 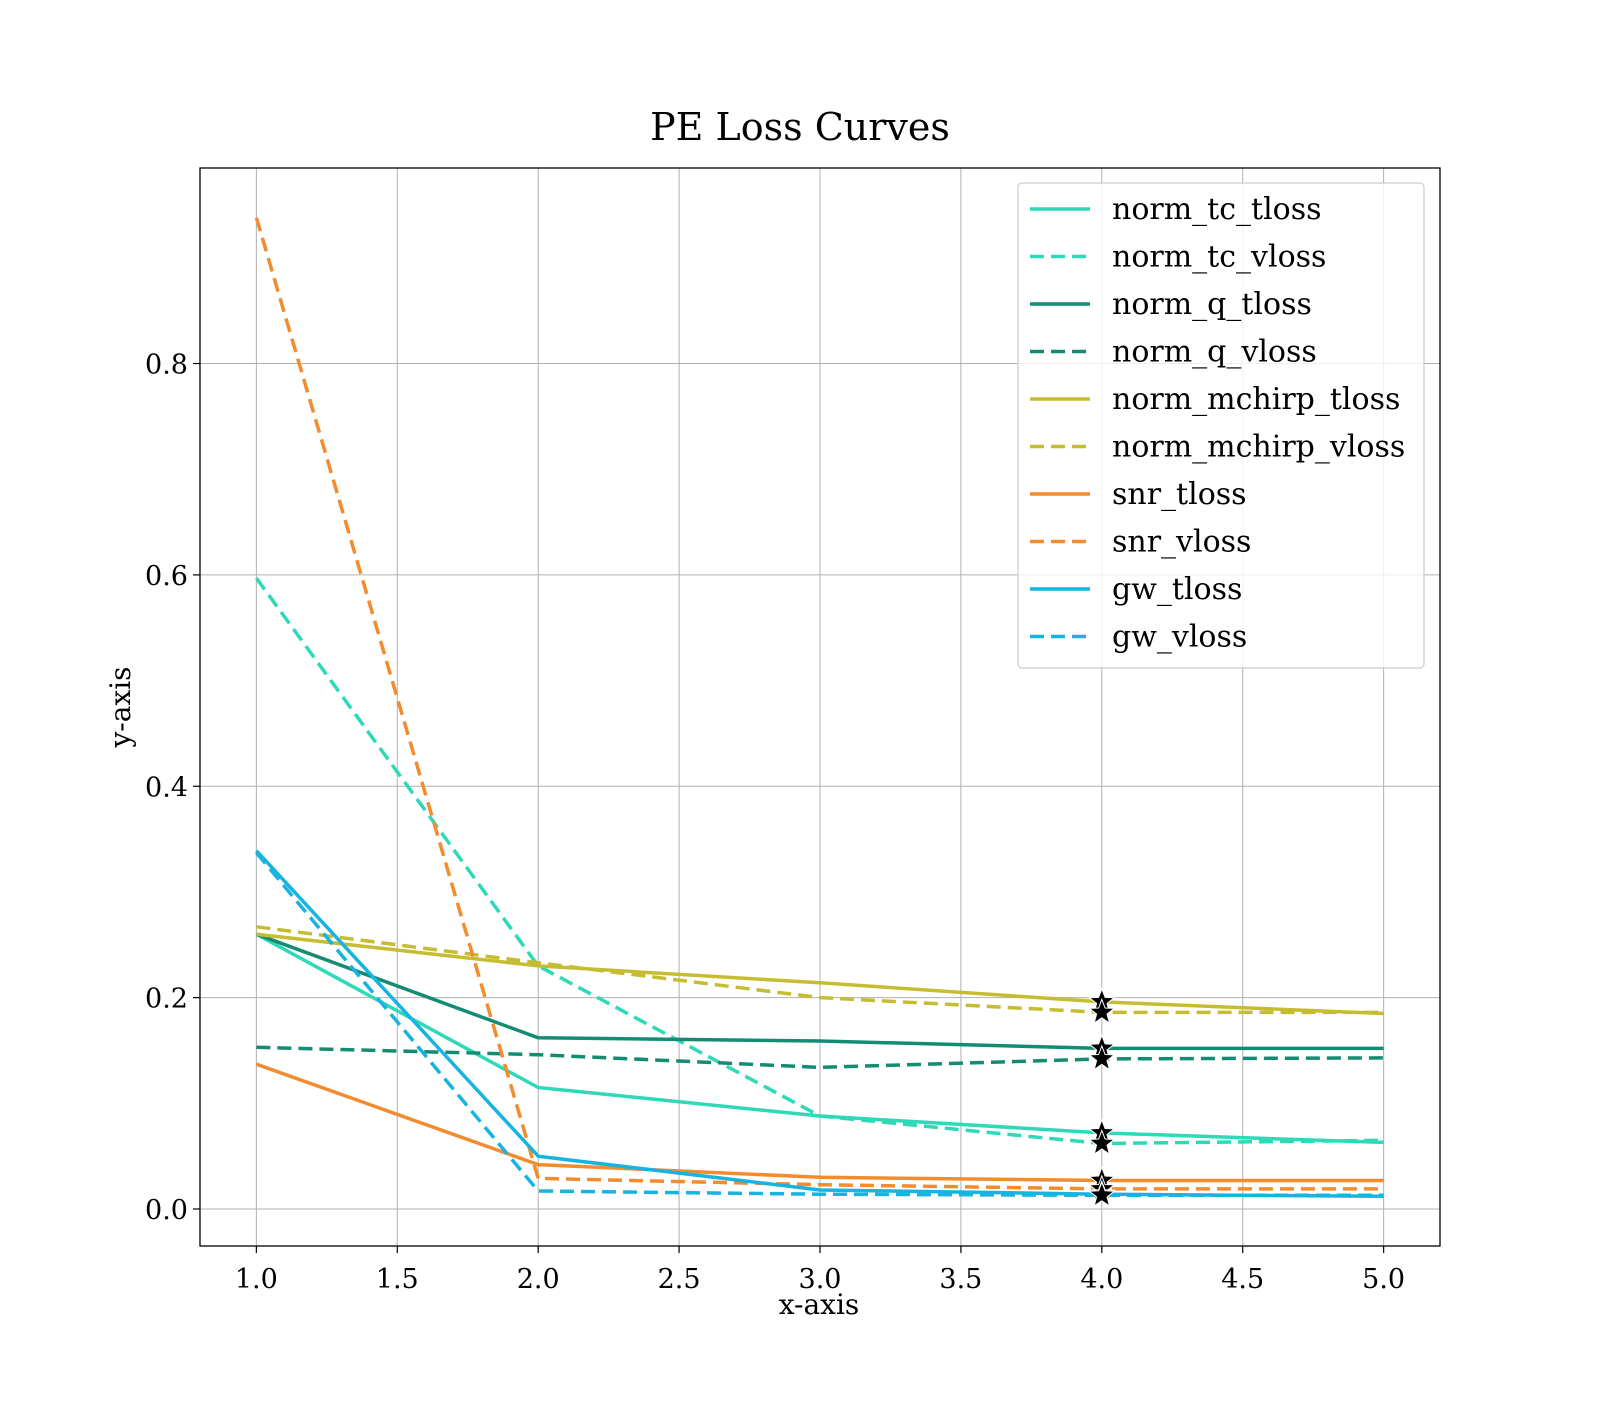 What do you see at coordinates (1242, 1279) in the screenshot?
I see `x-tick-label: 4.5` at bounding box center [1242, 1279].